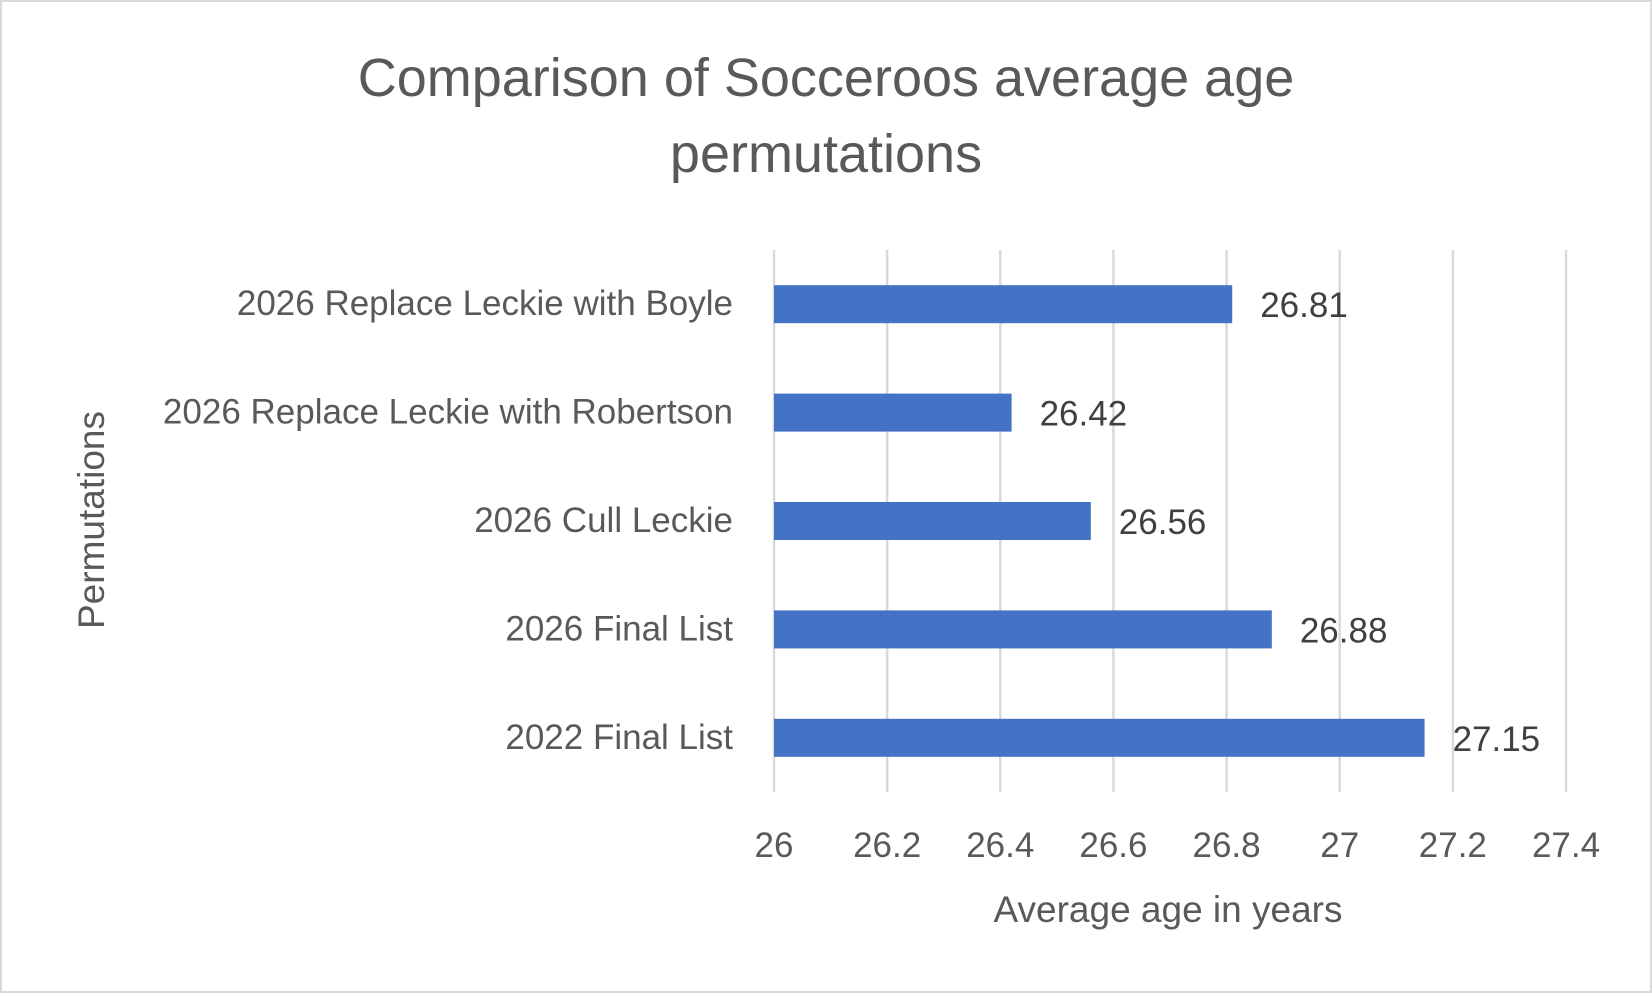  Describe the element at coordinates (1084, 414) in the screenshot. I see `data-label: 26.42` at that location.